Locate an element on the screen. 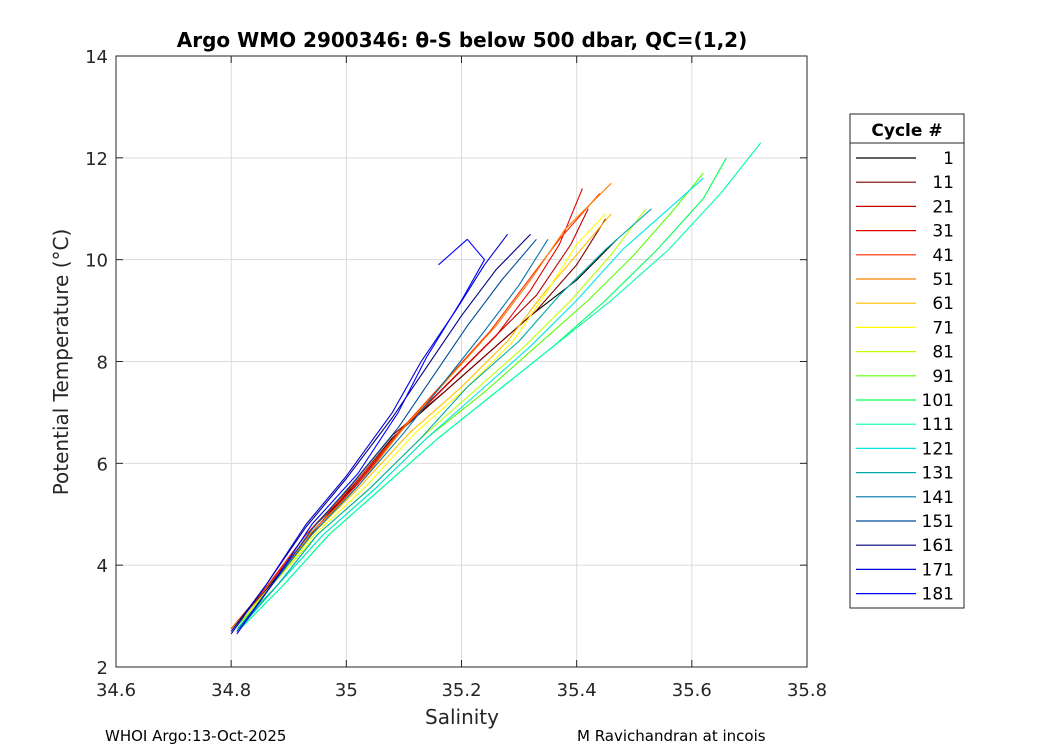  footer-right: M Ravichandran at incois is located at coordinates (671, 736).